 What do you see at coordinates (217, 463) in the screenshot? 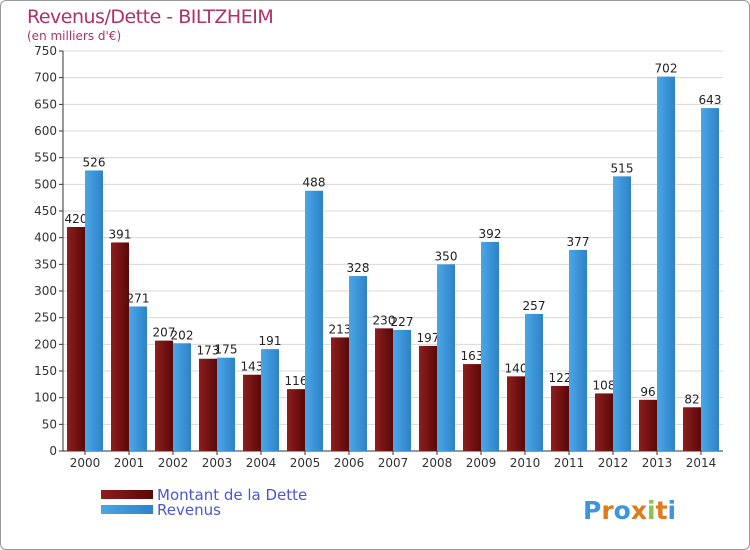
I see `x-tick-label: 2003` at bounding box center [217, 463].